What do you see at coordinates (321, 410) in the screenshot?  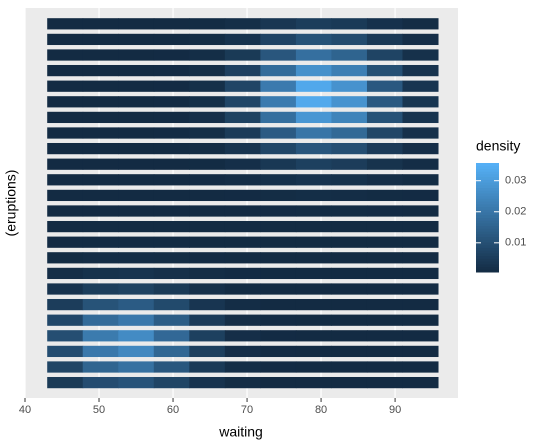 I see `x-tick-label: 80` at bounding box center [321, 410].